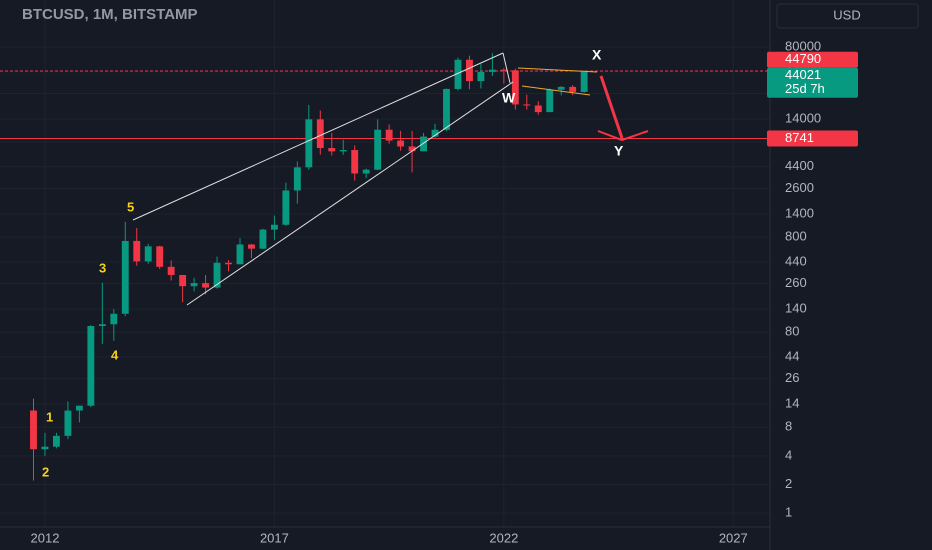 The image size is (932, 550). What do you see at coordinates (803, 74) in the screenshot?
I see `last-price-label: 44021` at bounding box center [803, 74].